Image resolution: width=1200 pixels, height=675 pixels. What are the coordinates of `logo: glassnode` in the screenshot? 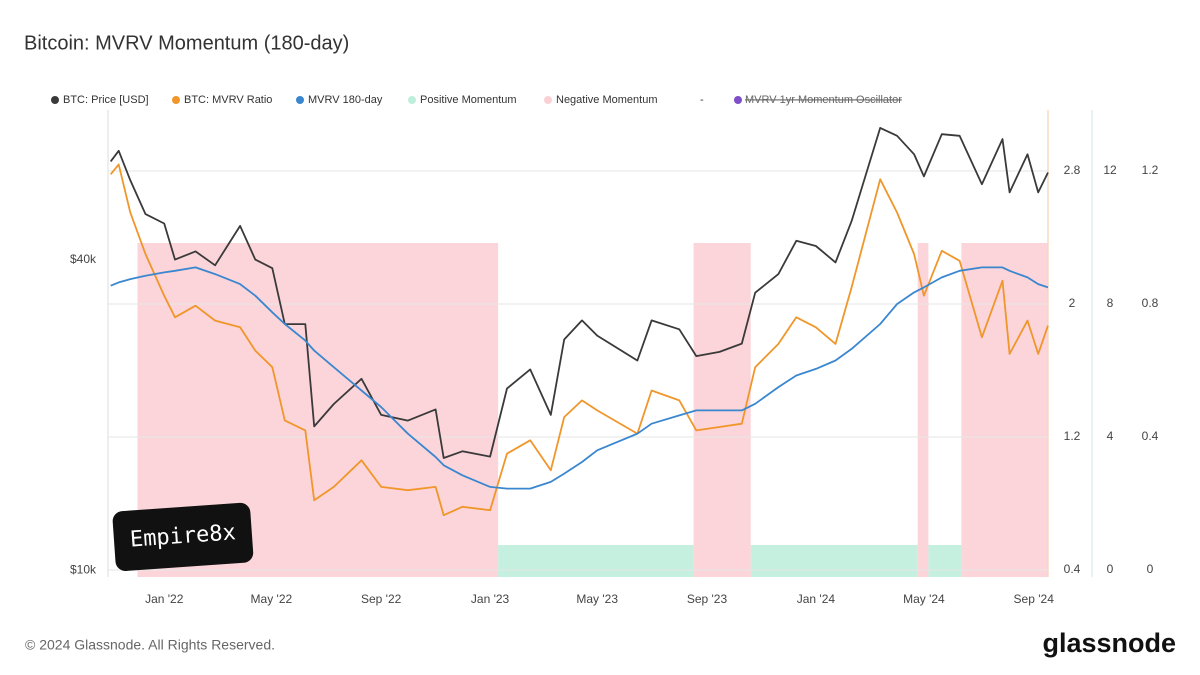 It's located at (1109, 643).